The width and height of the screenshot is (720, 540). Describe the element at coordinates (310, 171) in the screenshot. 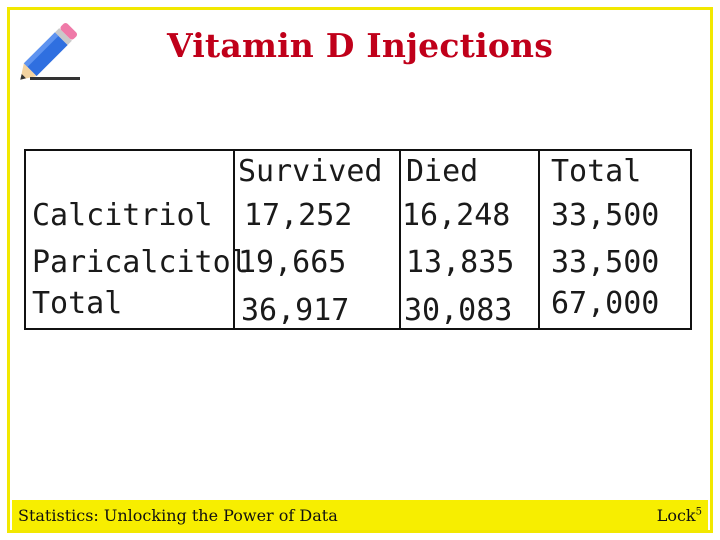

I see `header-survived: Survived` at that location.